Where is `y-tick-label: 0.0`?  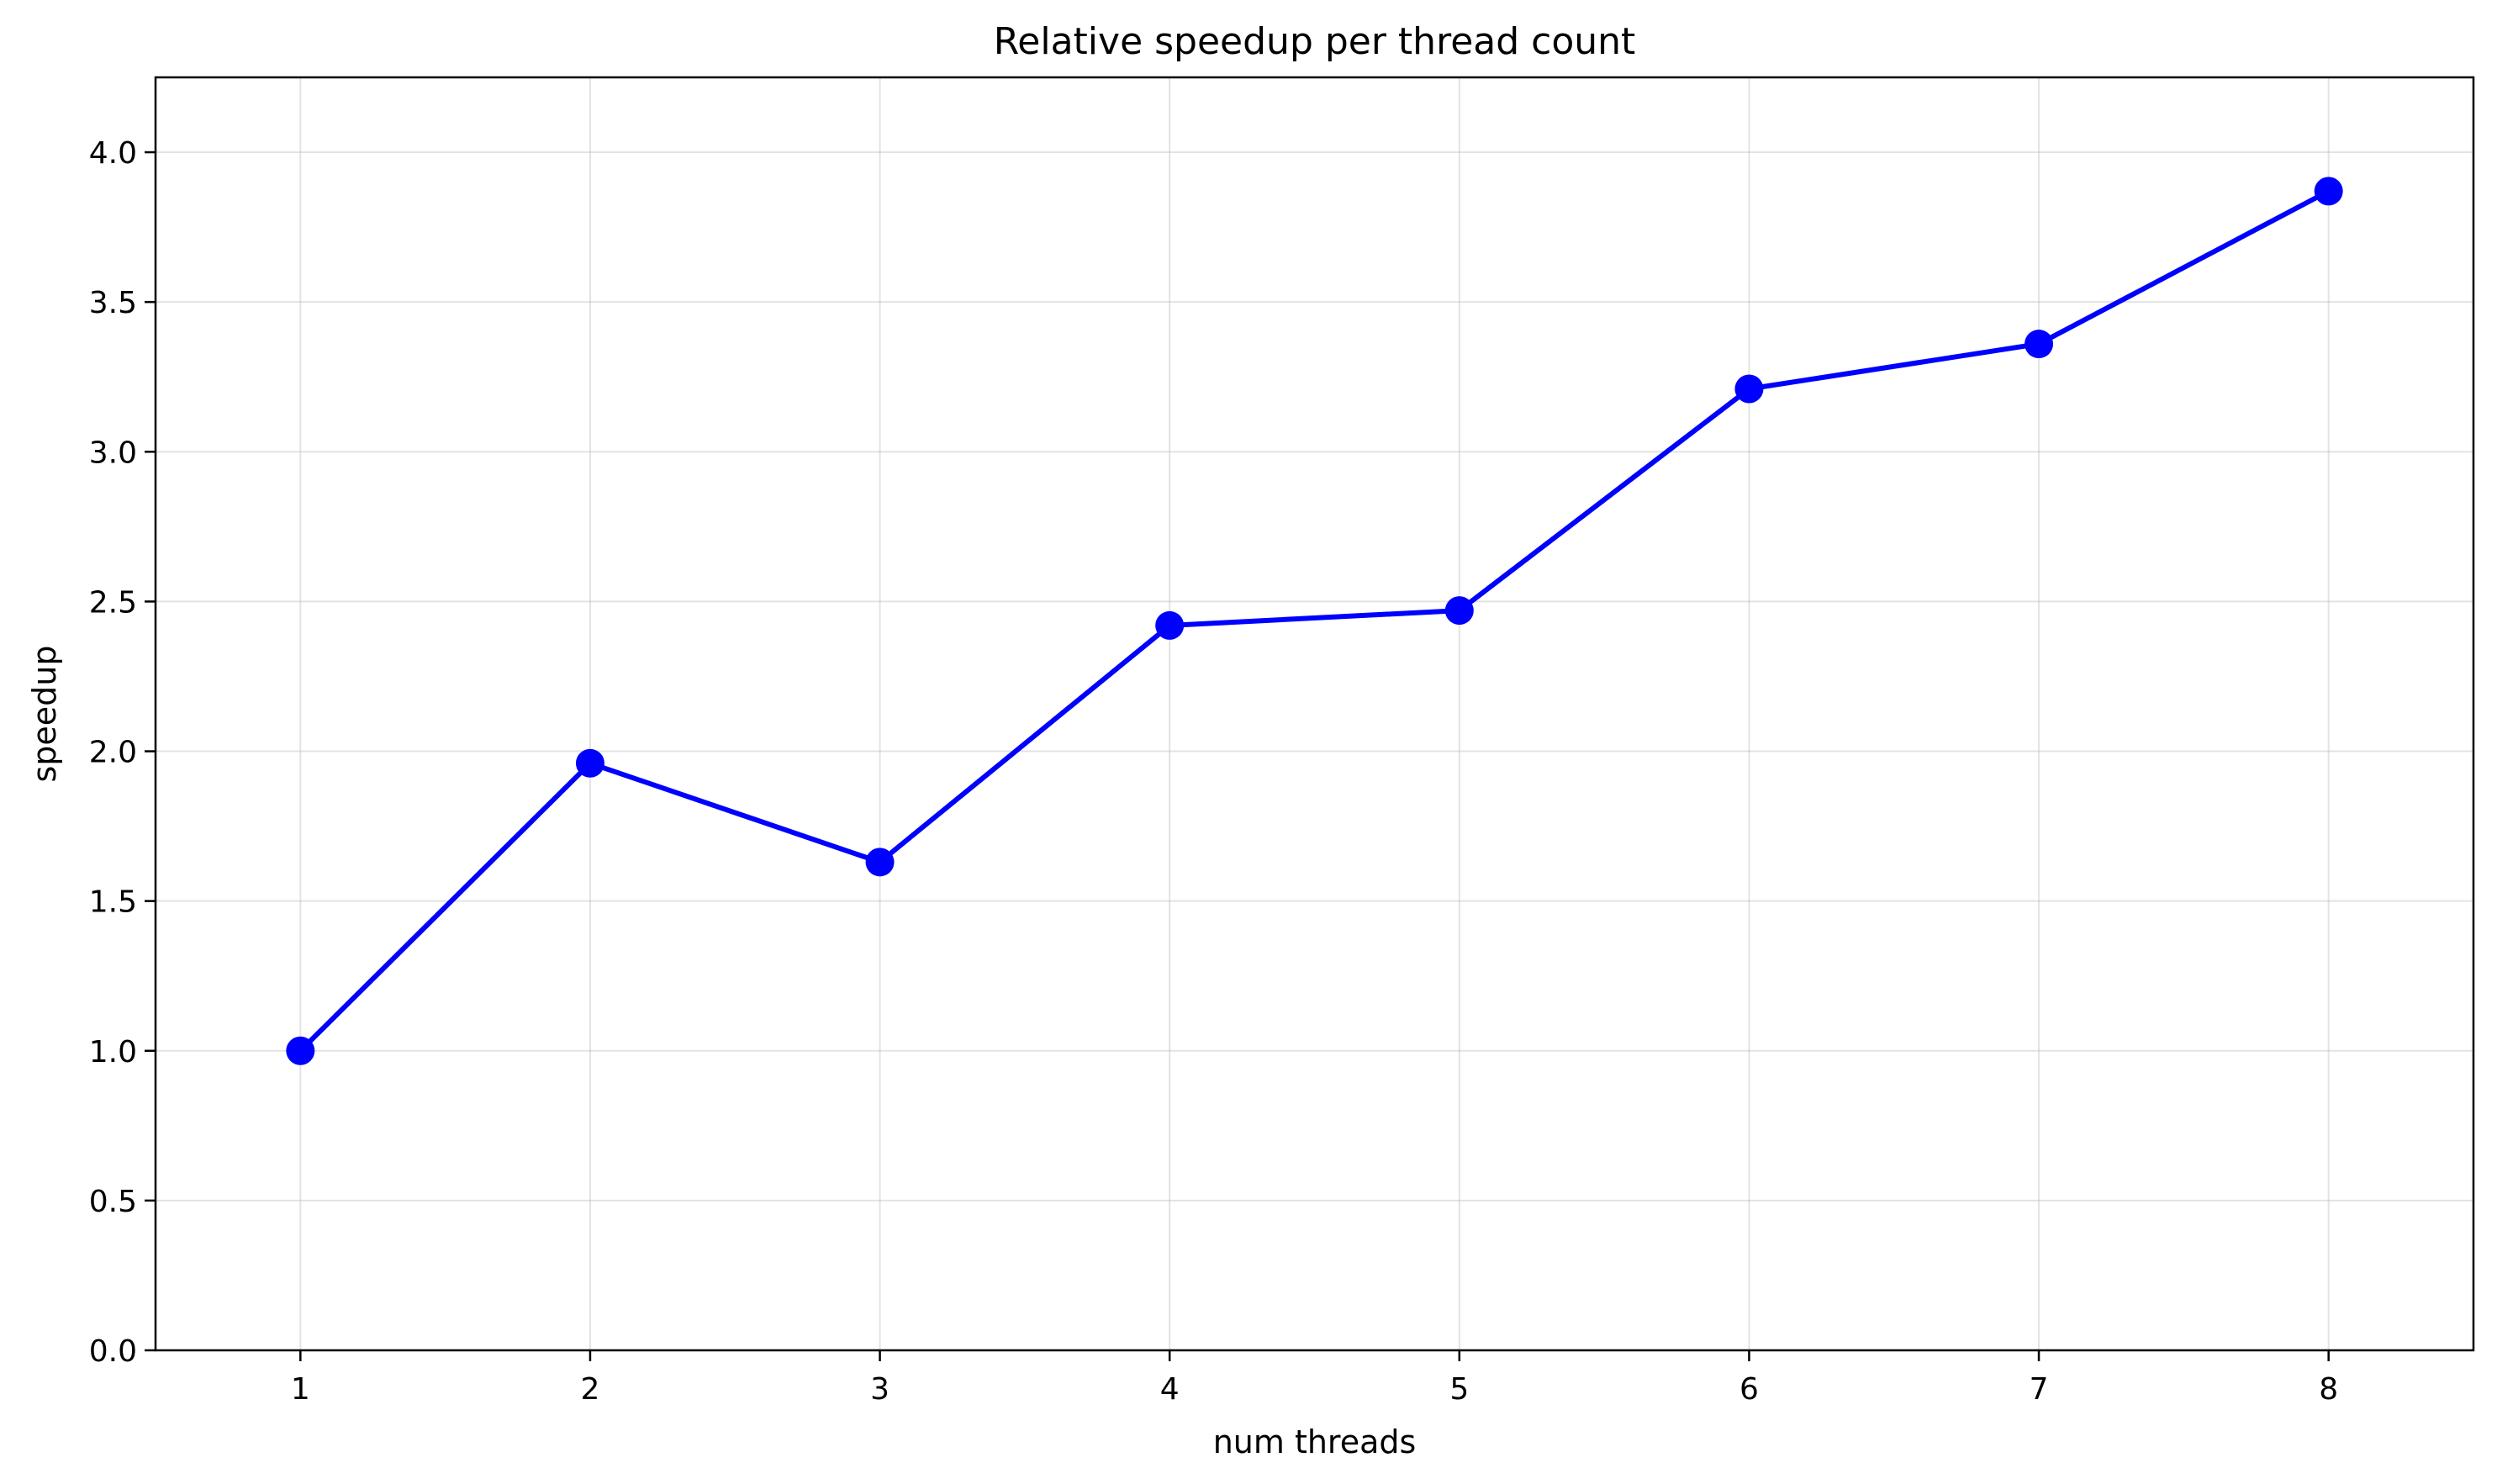
y-tick-label: 0.0 is located at coordinates (113, 1351).